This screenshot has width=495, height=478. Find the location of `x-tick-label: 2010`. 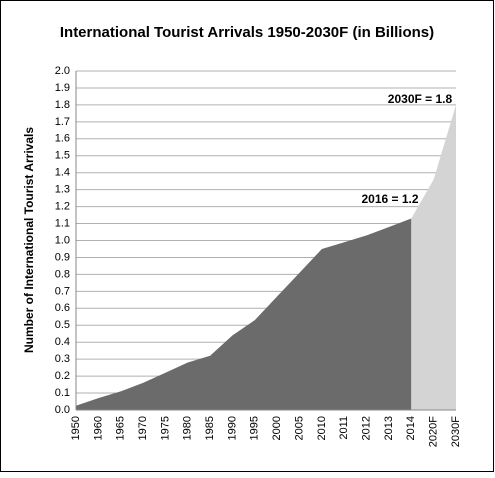

x-tick-label: 2010 is located at coordinates (322, 428).